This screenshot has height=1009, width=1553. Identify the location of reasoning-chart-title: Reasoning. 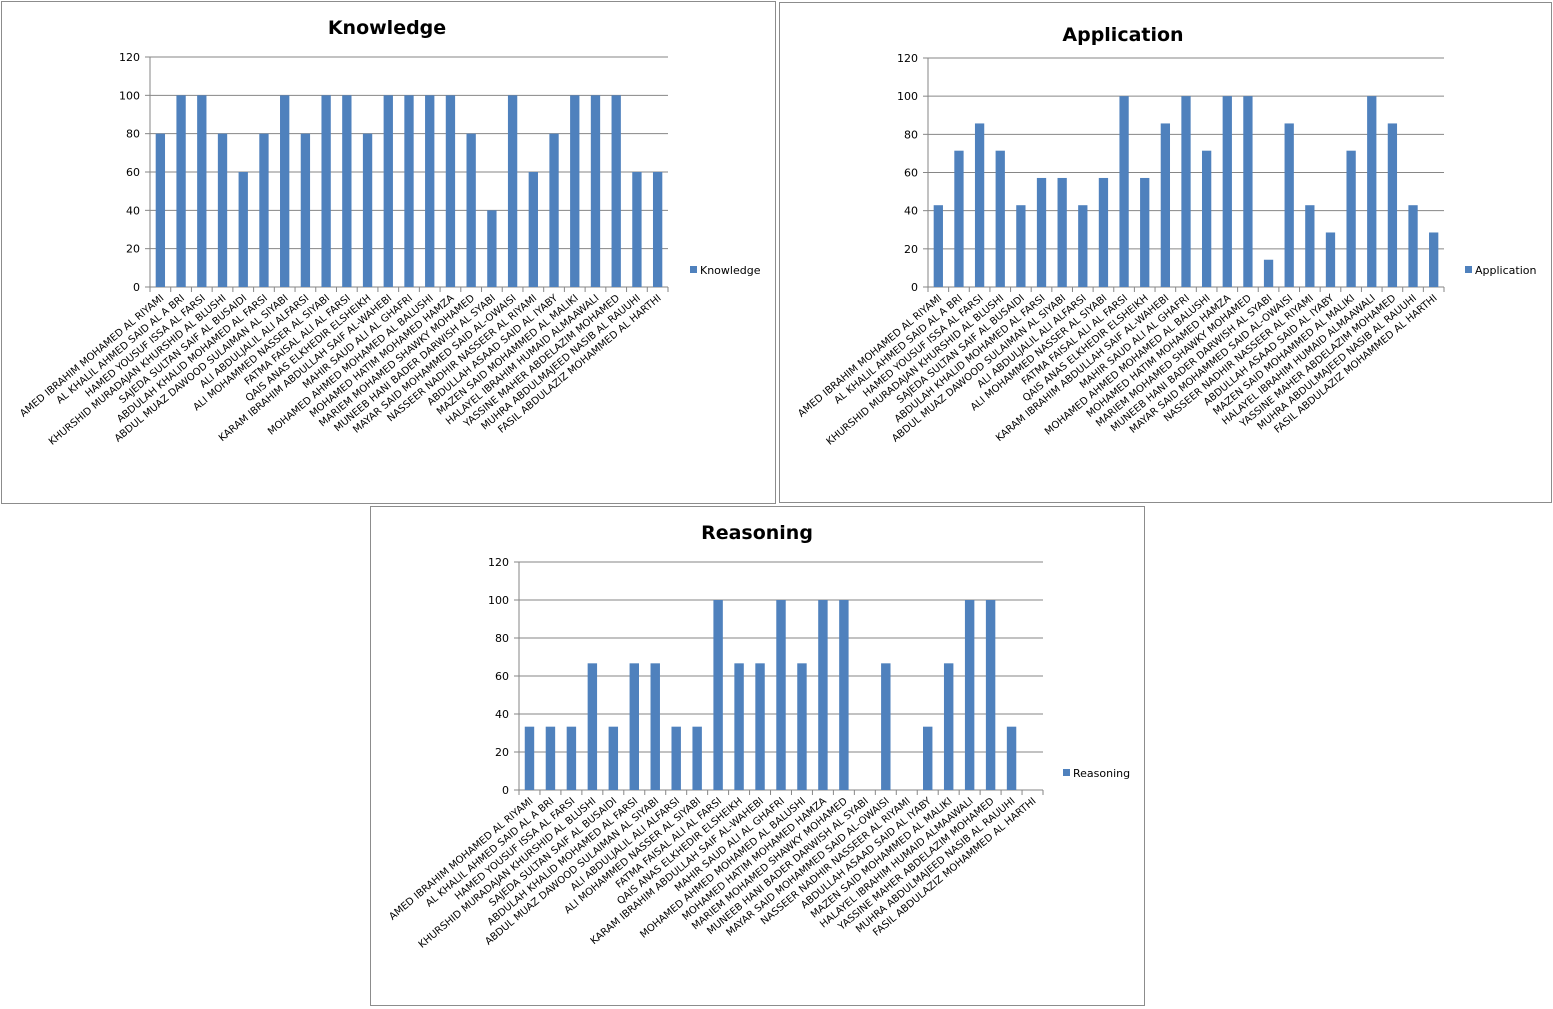
(757, 533).